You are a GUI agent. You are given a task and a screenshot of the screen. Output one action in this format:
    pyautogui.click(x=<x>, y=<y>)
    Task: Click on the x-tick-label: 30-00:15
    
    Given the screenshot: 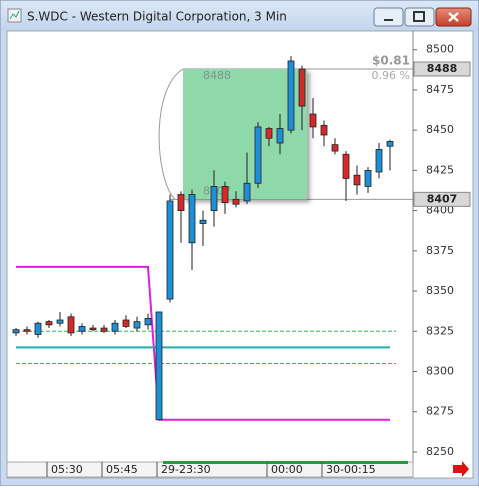 What is the action you would take?
    pyautogui.click(x=351, y=469)
    